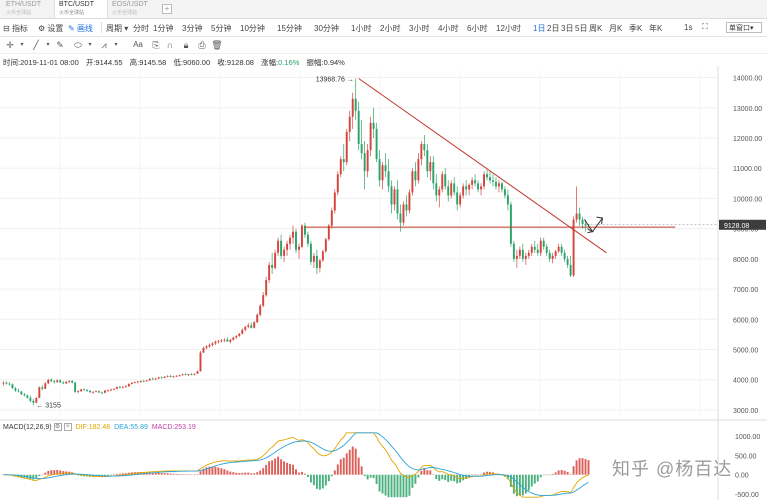  Describe the element at coordinates (81, 9) in the screenshot. I see `tab-btc-usdt: BTC/USDT 火币全球站` at that location.